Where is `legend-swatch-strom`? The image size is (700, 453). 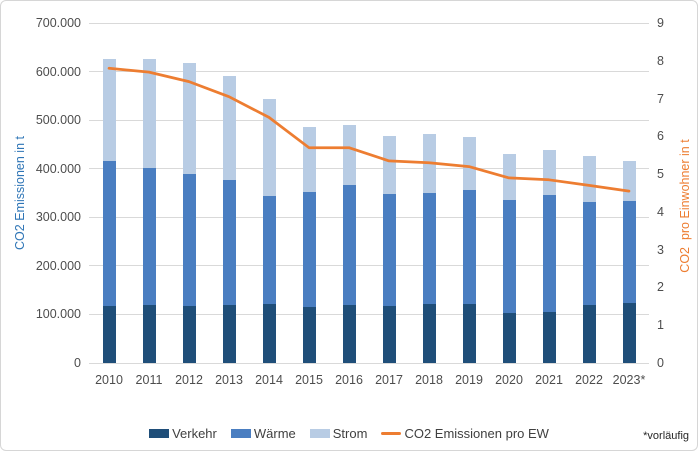 legend-swatch-strom is located at coordinates (319, 433).